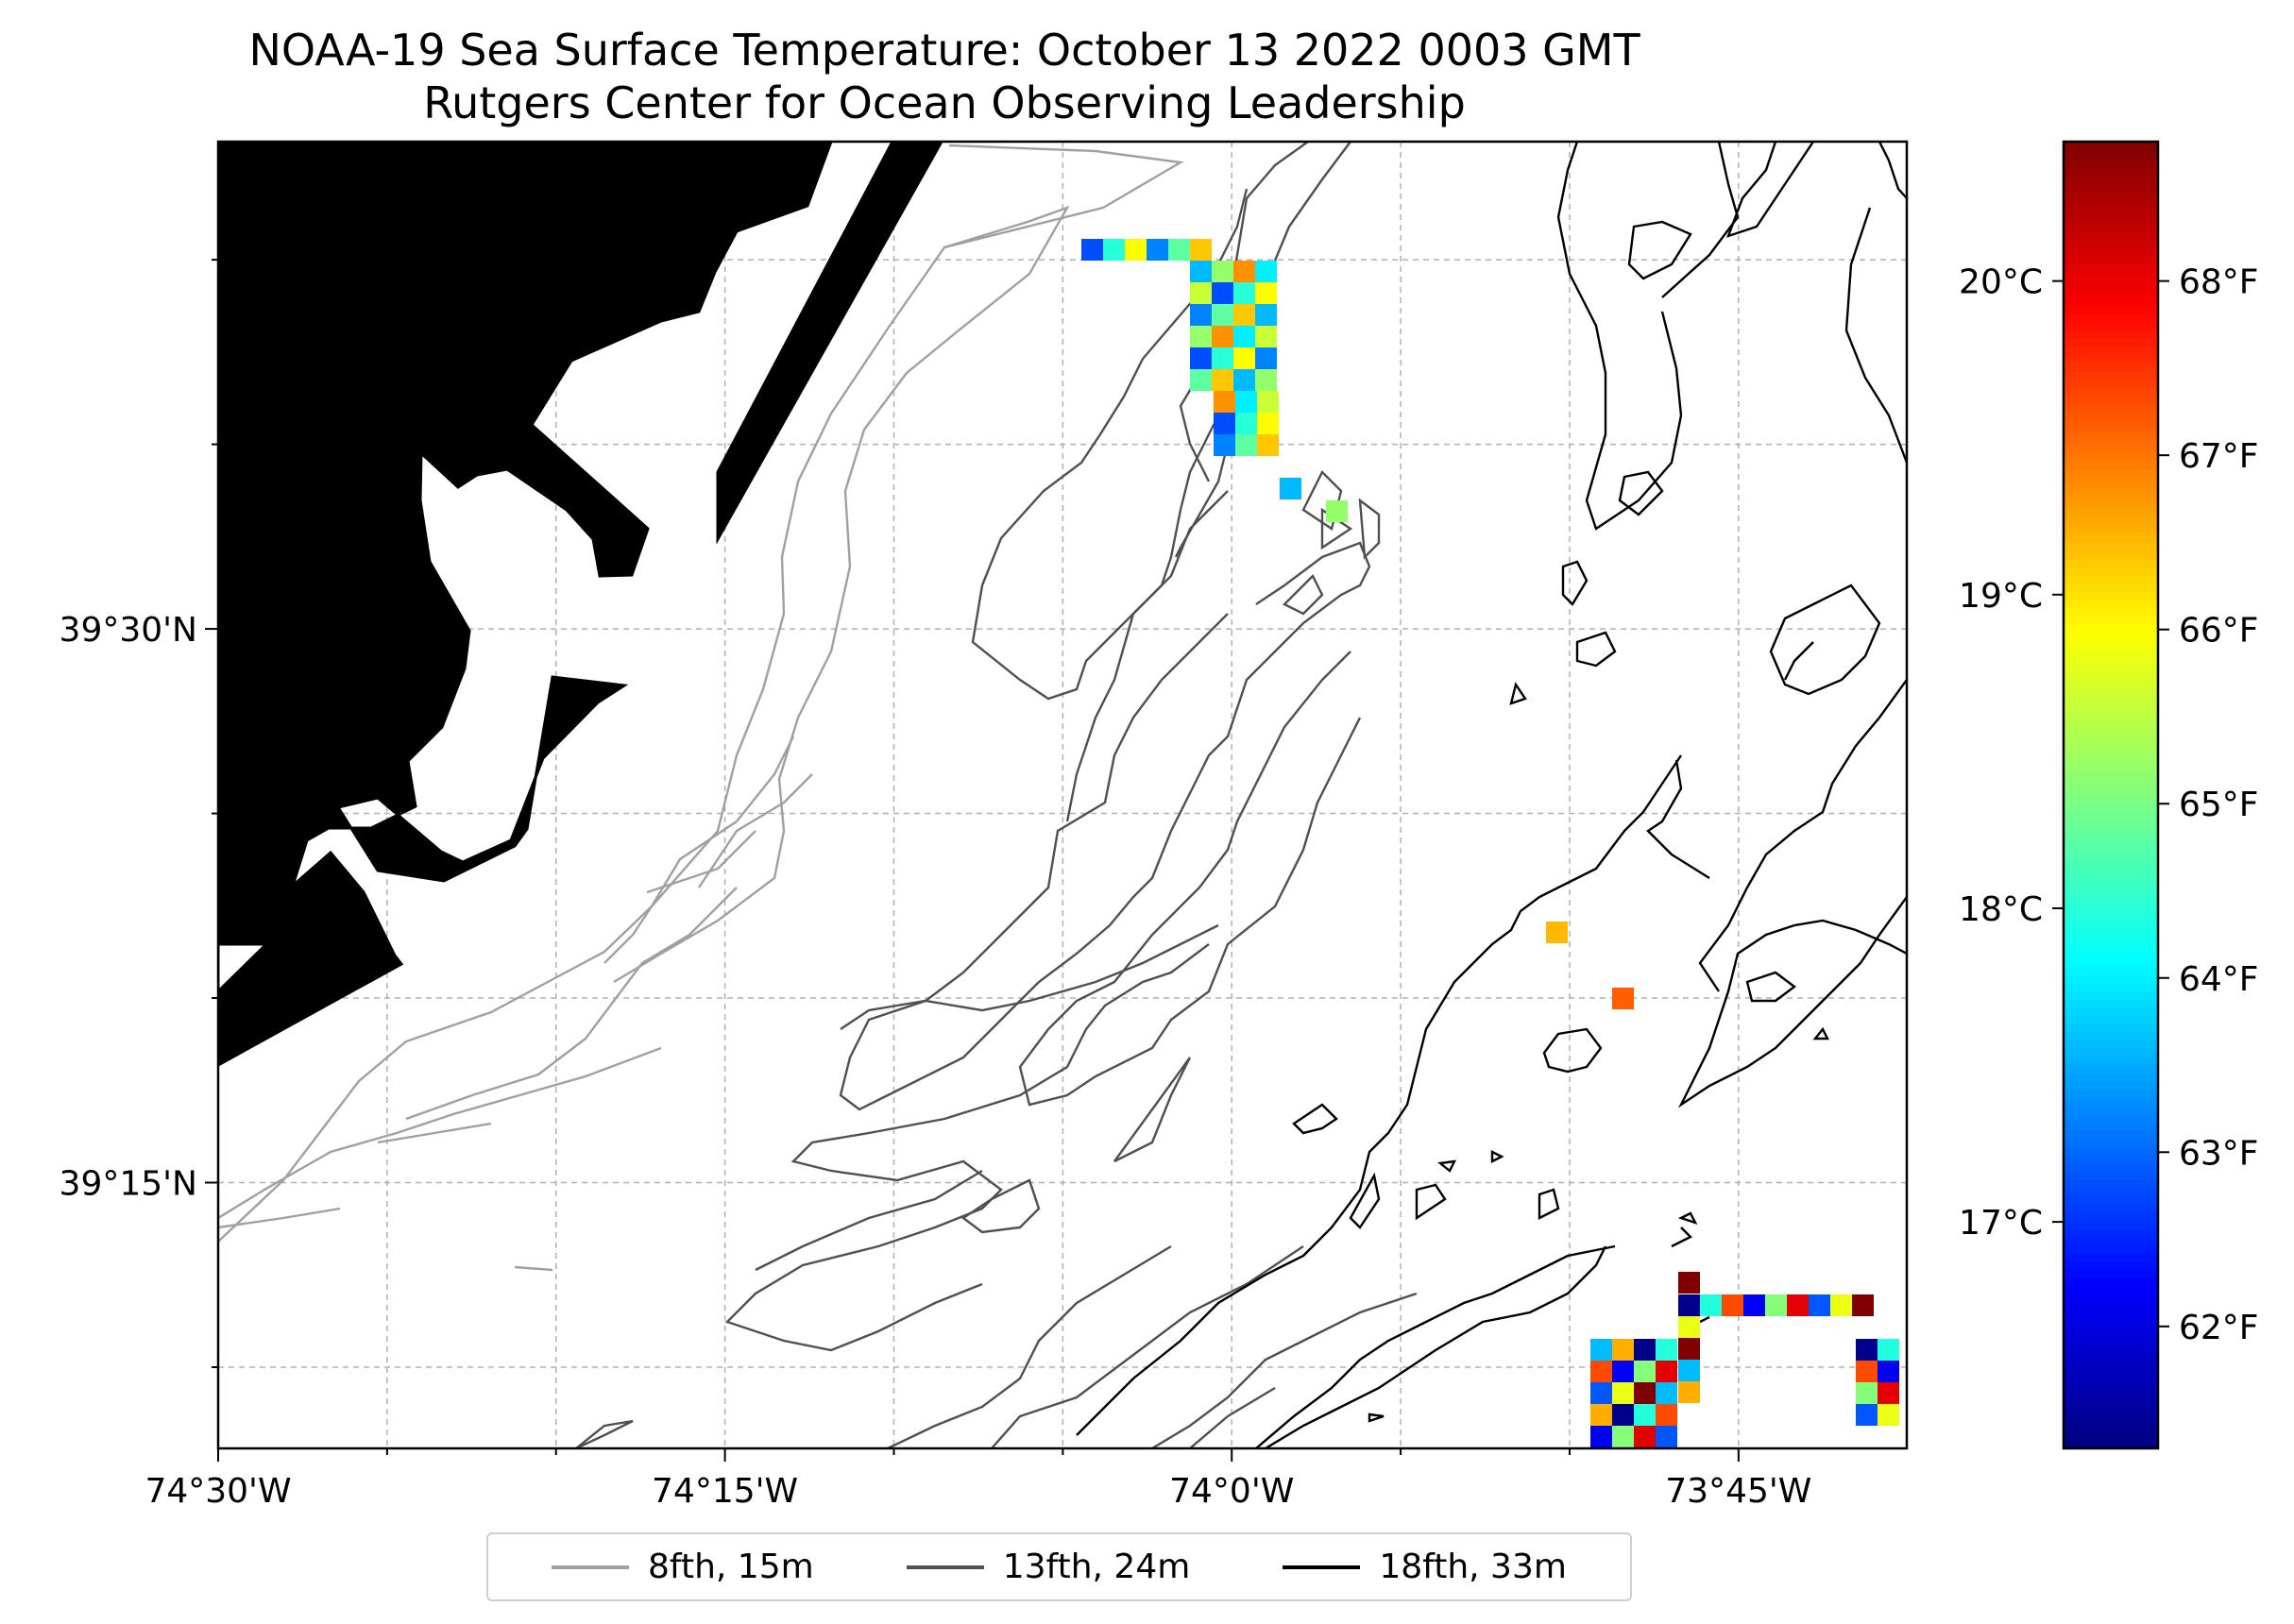 This screenshot has width=2294, height=1624. What do you see at coordinates (2219, 282) in the screenshot?
I see `colorbar-label-f: 68°F` at bounding box center [2219, 282].